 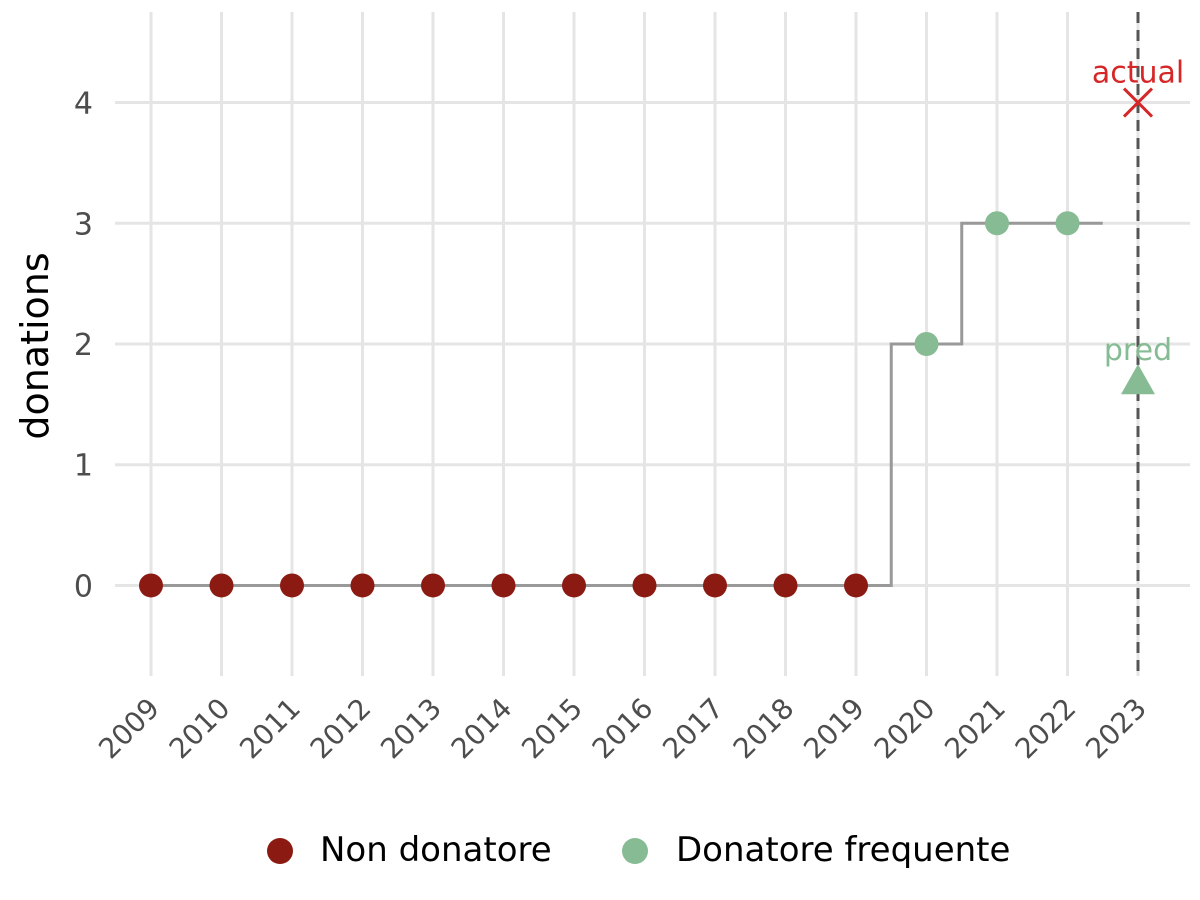 I want to click on x-icon, so click(x=1138, y=102).